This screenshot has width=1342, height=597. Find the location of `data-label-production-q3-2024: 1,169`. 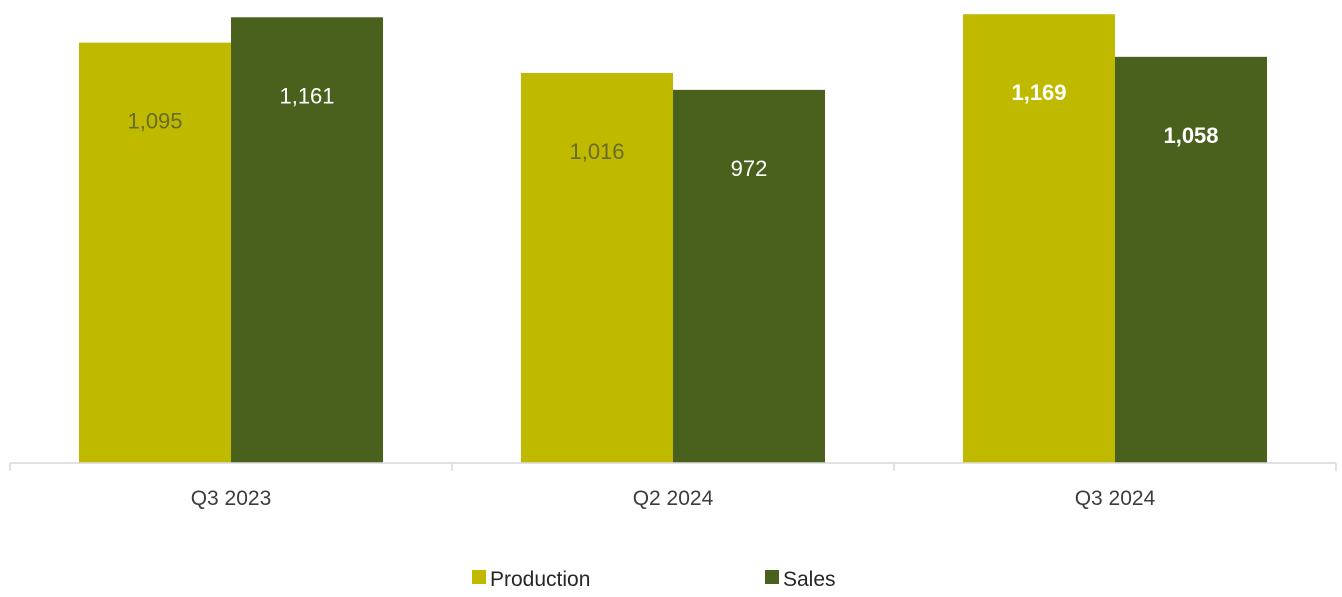

data-label-production-q3-2024: 1,169 is located at coordinates (1038, 92).